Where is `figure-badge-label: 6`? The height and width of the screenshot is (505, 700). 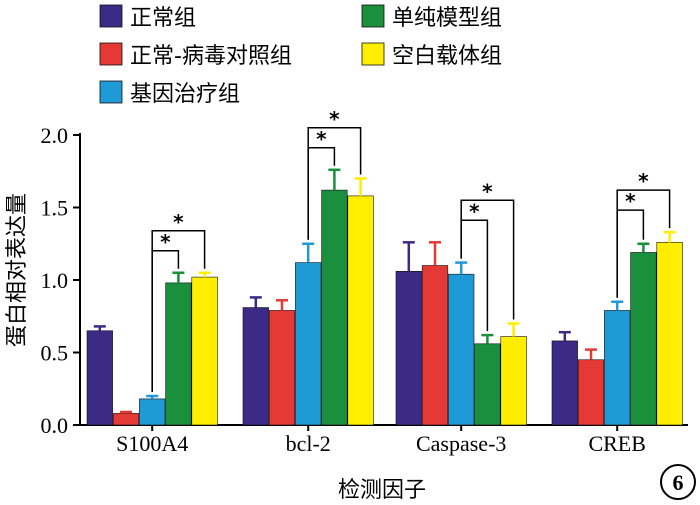
figure-badge-label: 6 is located at coordinates (678, 482).